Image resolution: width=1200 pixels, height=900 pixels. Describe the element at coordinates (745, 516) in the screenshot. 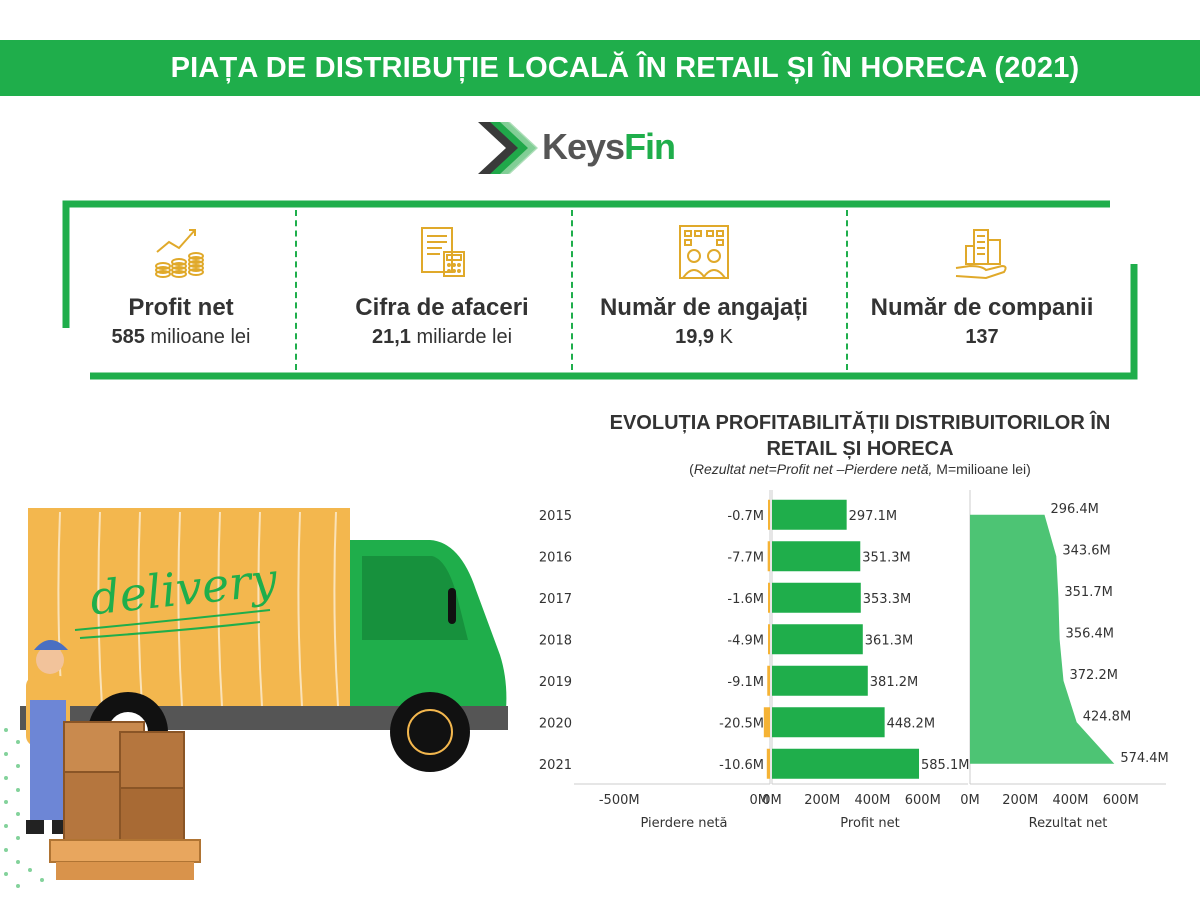

I see `data-label: -0.7M` at that location.